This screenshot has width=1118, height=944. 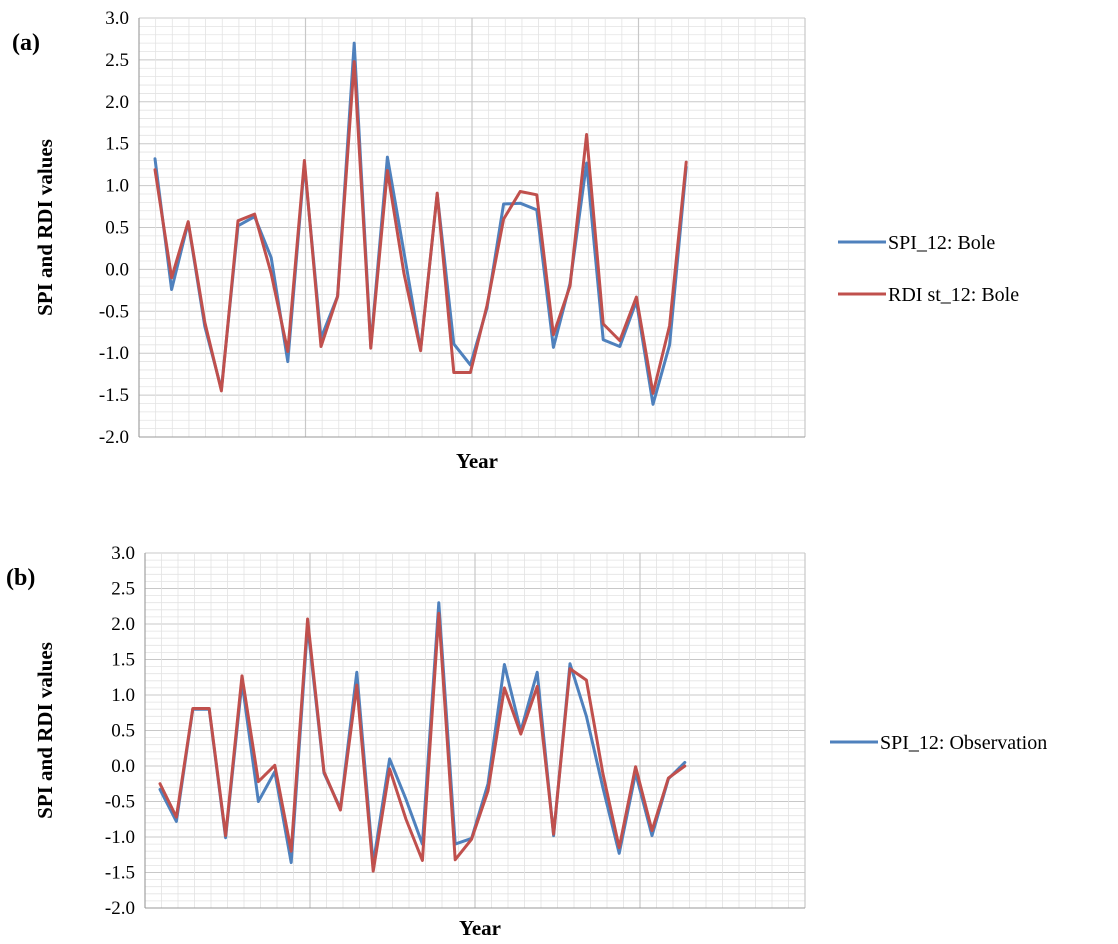 I want to click on series-line-rdi, so click(x=422, y=742).